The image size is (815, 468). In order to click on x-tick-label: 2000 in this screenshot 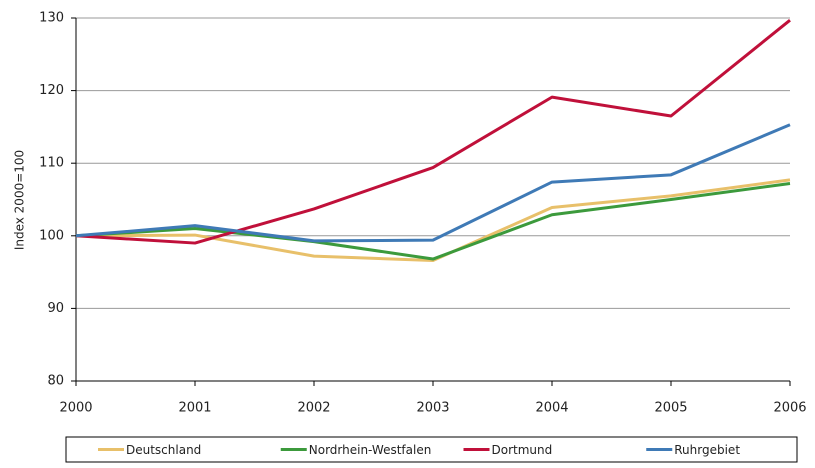, I will do `click(75, 408)`.